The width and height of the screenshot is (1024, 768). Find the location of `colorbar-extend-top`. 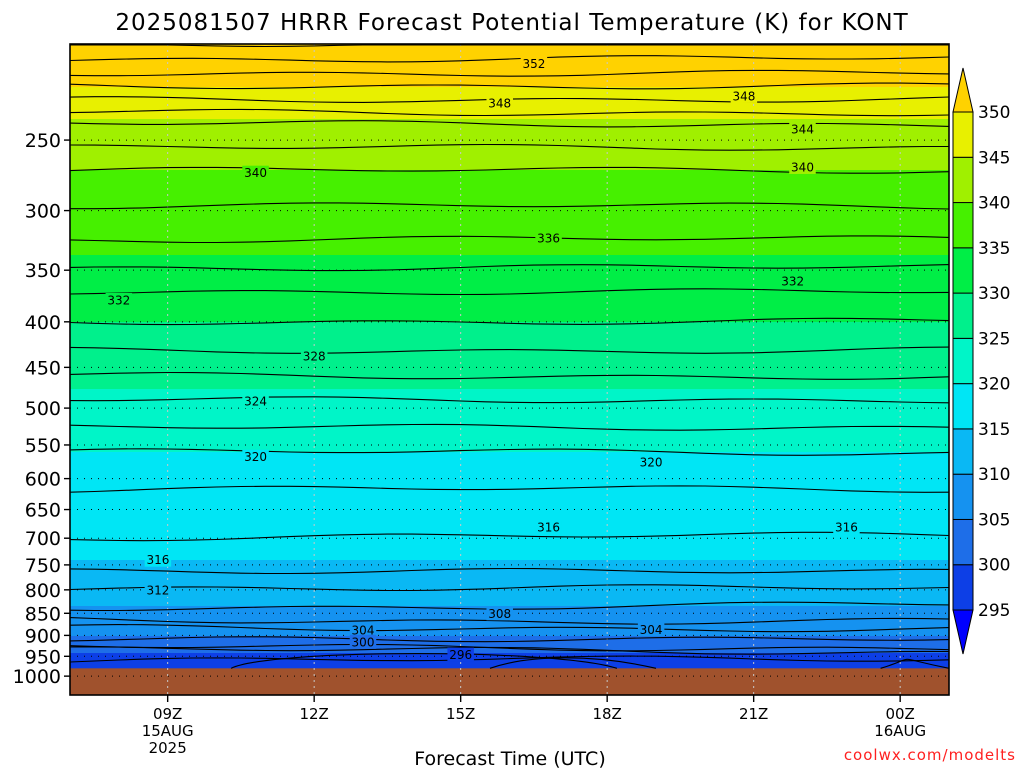

colorbar-extend-top is located at coordinates (963, 90).